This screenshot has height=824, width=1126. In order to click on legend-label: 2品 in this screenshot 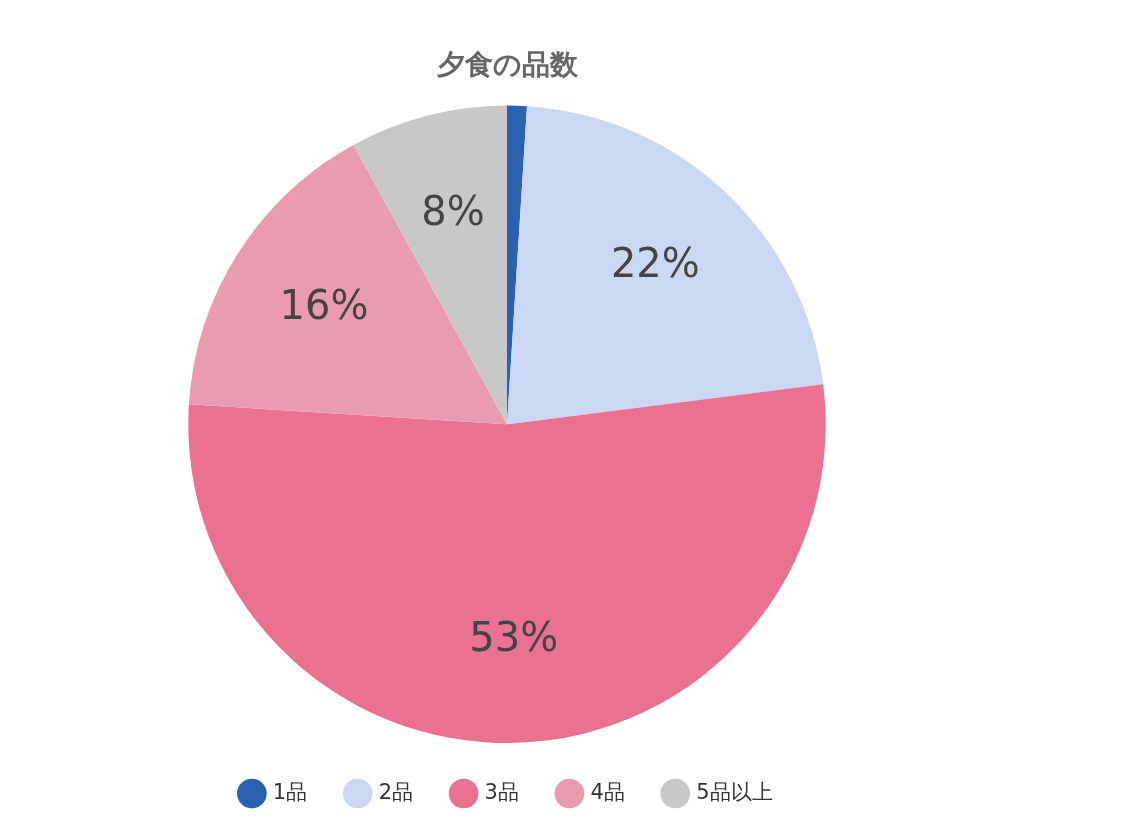, I will do `click(396, 791)`.